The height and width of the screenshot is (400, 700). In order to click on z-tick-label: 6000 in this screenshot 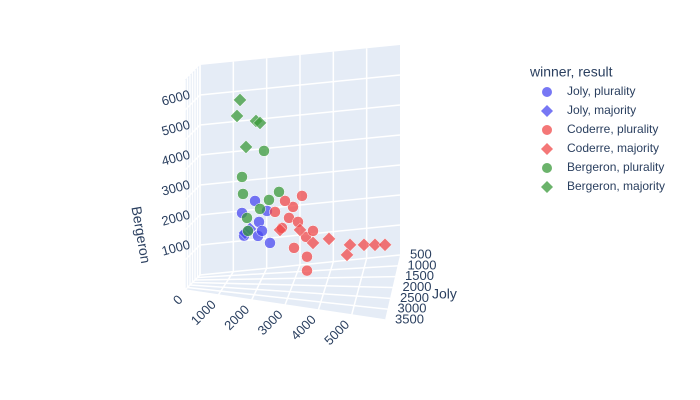, I will do `click(176, 98)`.